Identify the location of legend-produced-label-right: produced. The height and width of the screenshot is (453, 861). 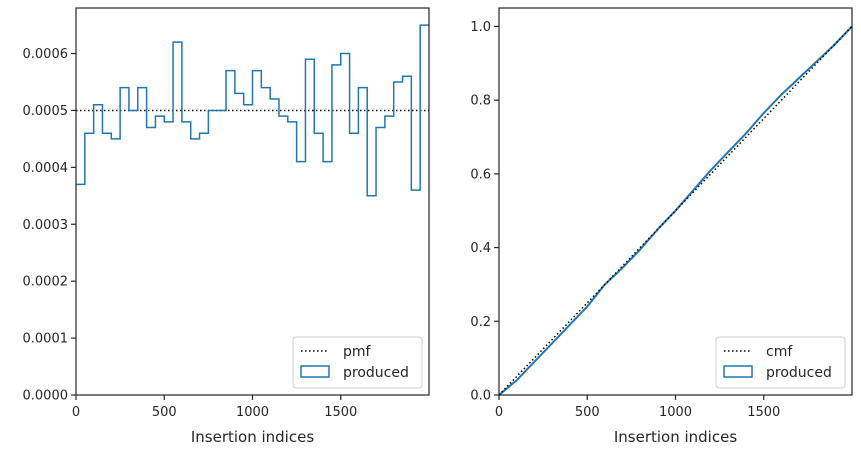
(799, 373).